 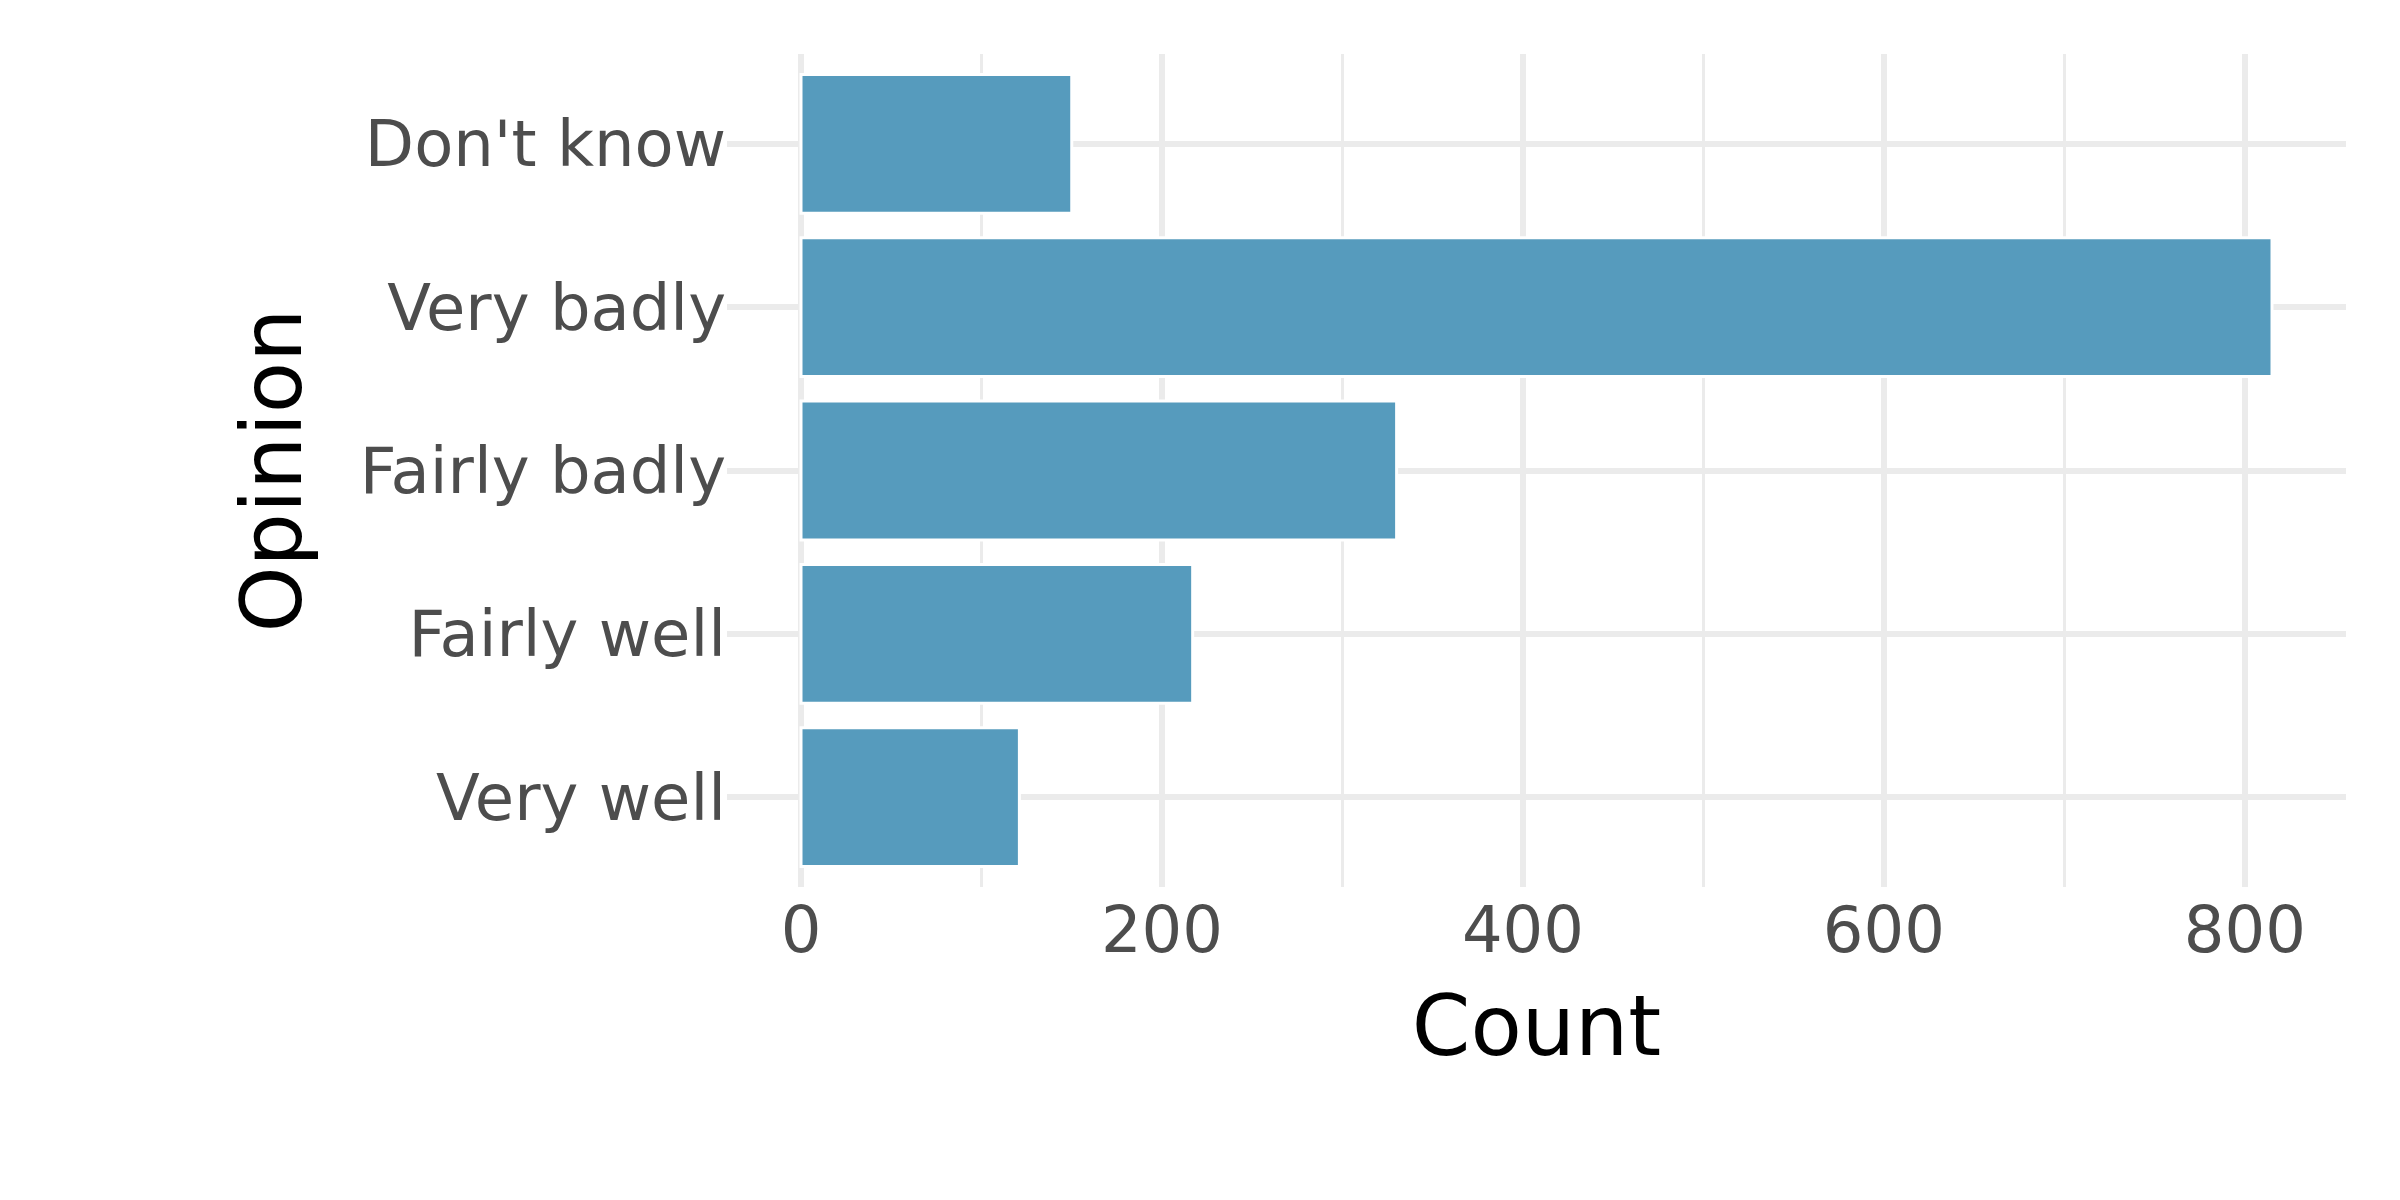 I want to click on y-tick-label: Very badly, so click(x=556, y=307).